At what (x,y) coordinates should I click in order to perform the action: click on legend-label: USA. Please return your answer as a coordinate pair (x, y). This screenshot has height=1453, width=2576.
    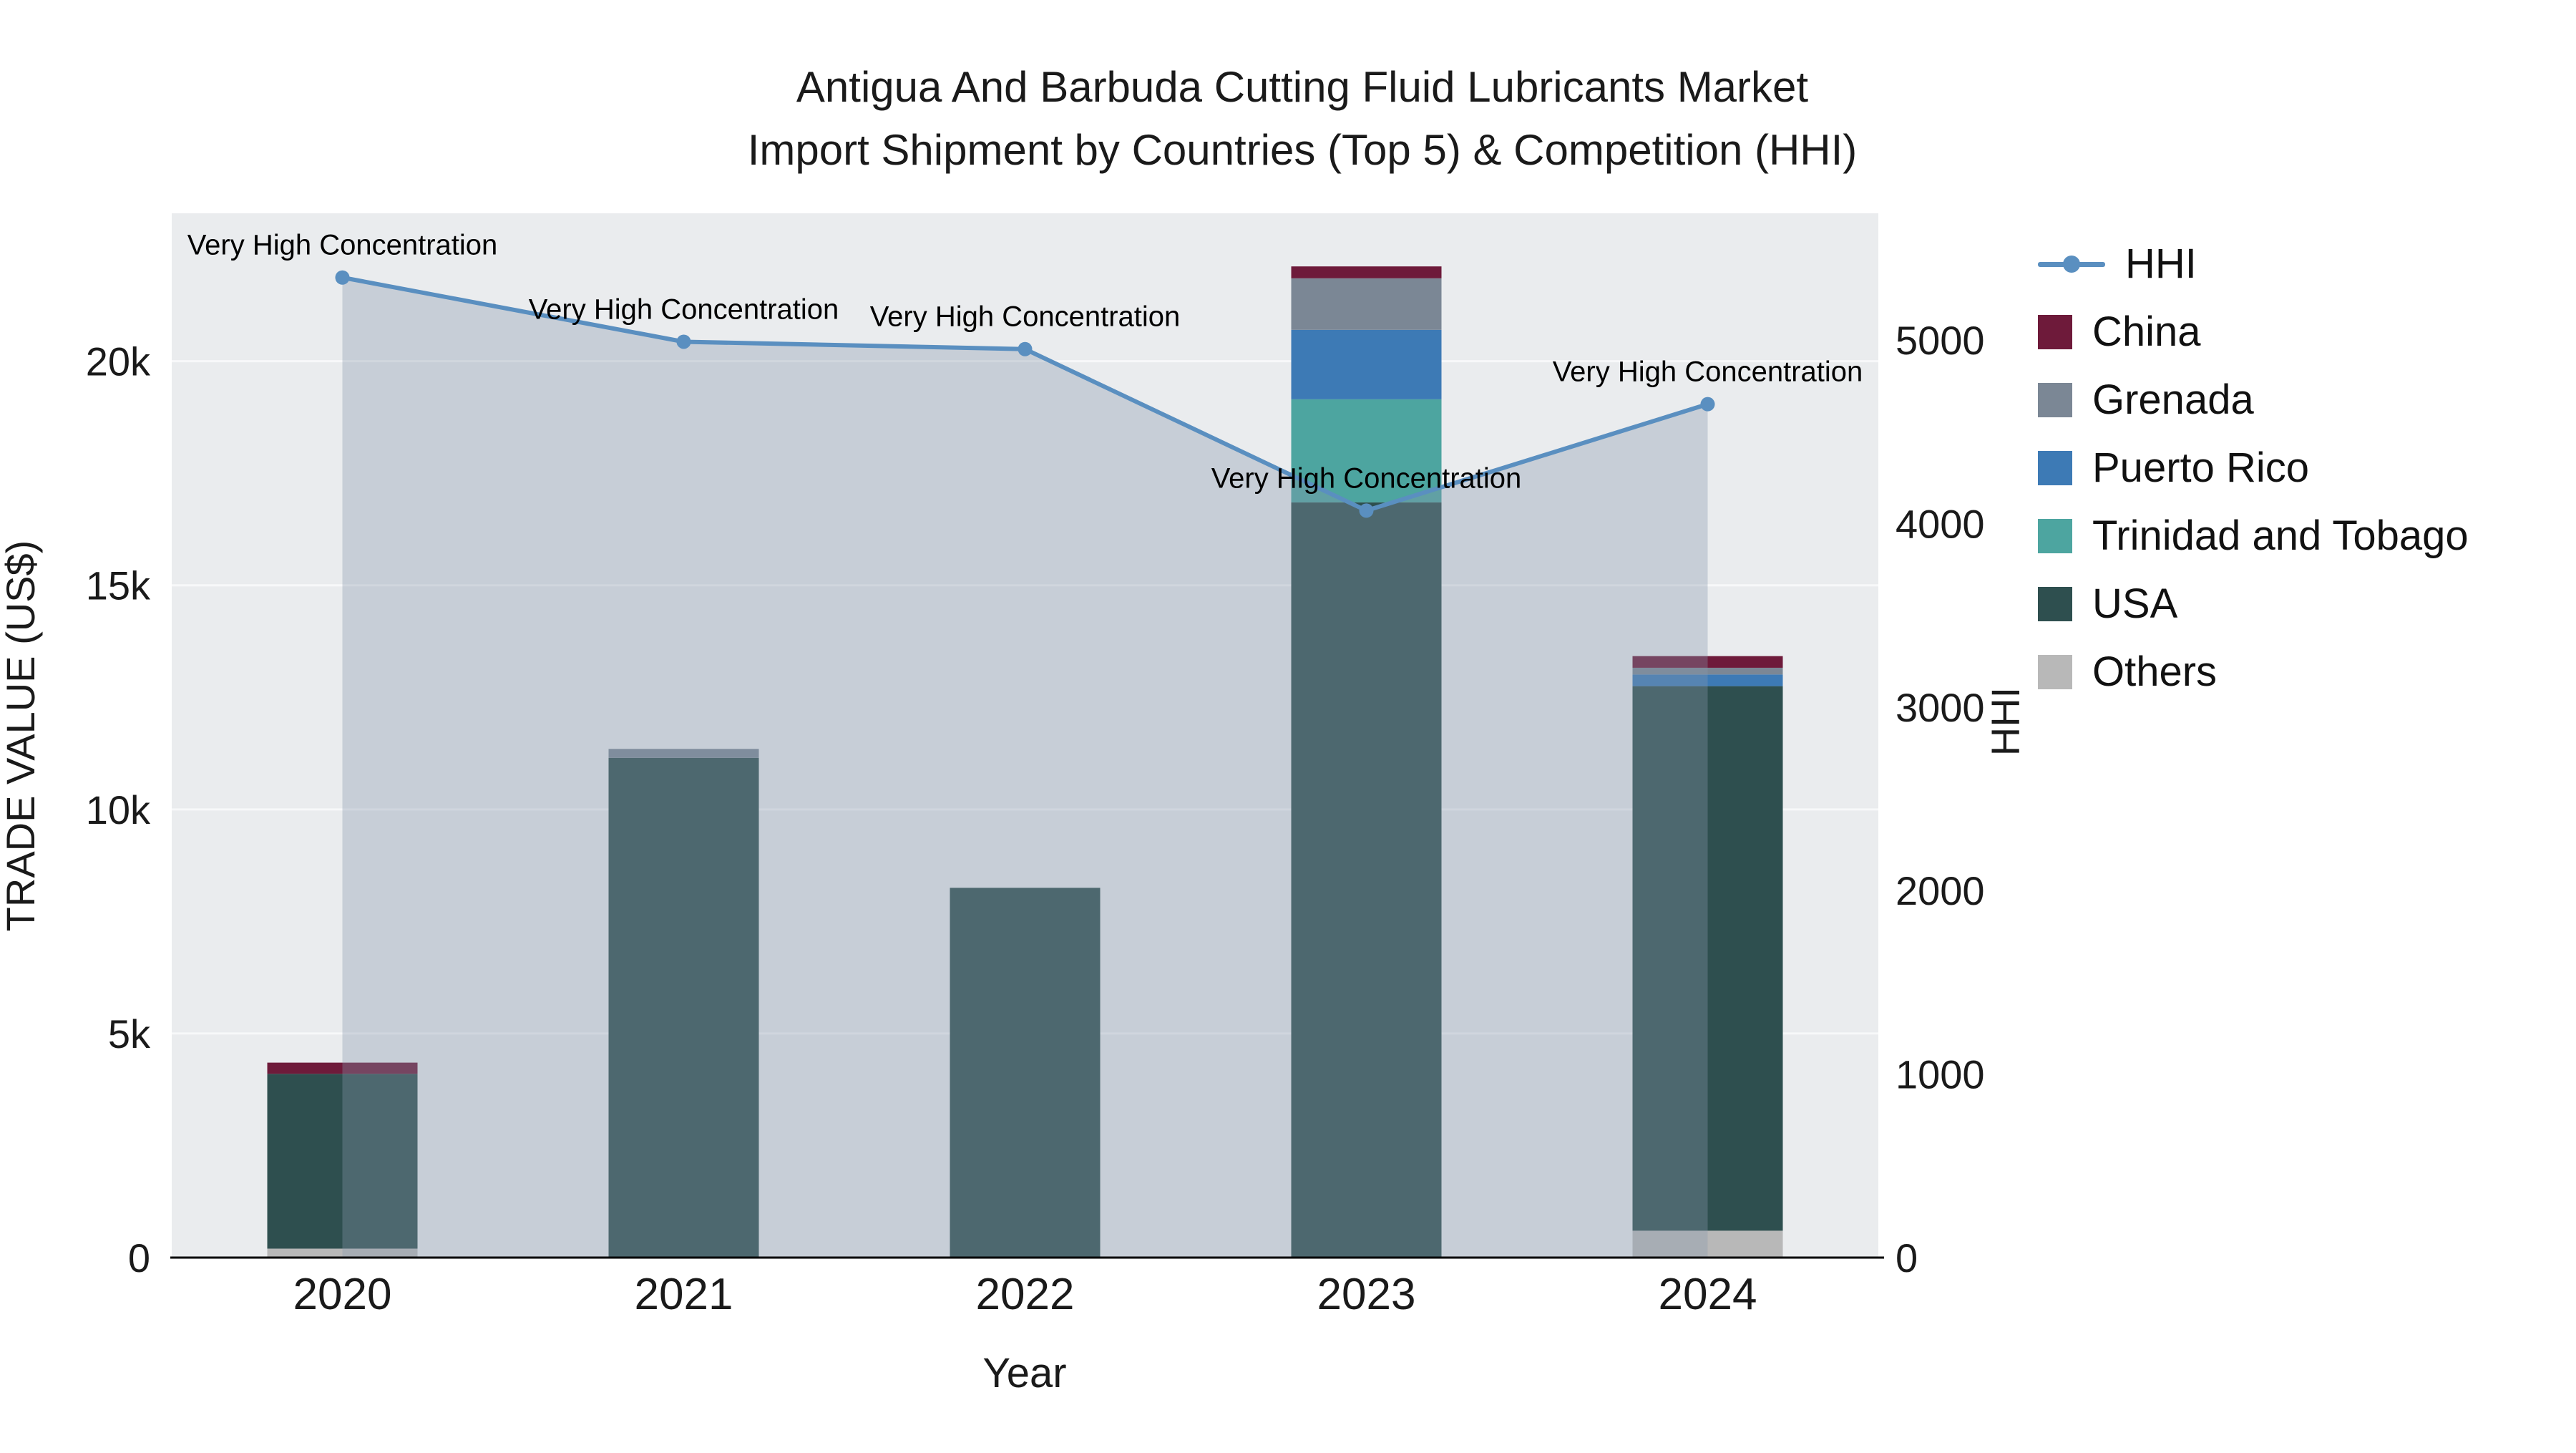
    Looking at the image, I should click on (2135, 603).